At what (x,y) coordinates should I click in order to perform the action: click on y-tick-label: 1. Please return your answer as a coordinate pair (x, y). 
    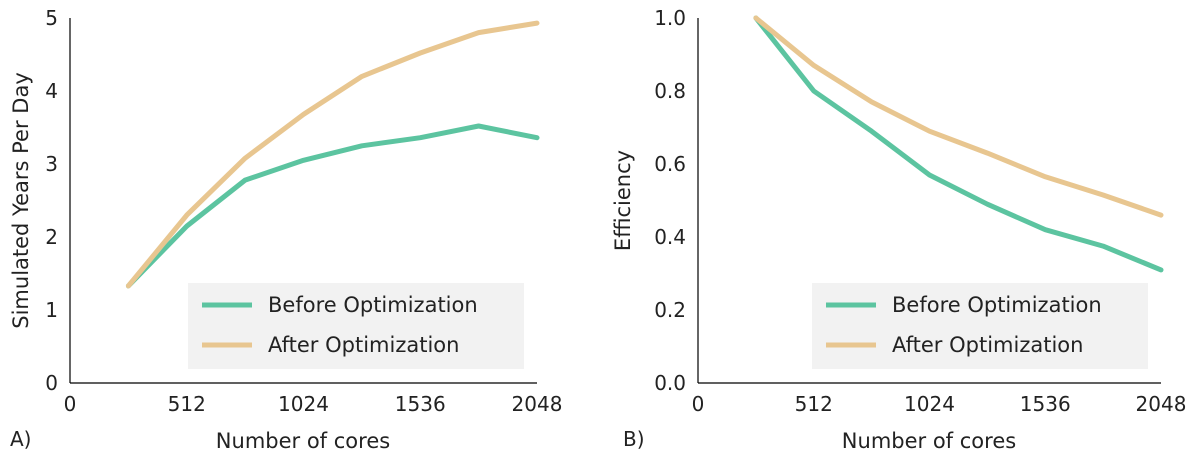
    Looking at the image, I should click on (51, 310).